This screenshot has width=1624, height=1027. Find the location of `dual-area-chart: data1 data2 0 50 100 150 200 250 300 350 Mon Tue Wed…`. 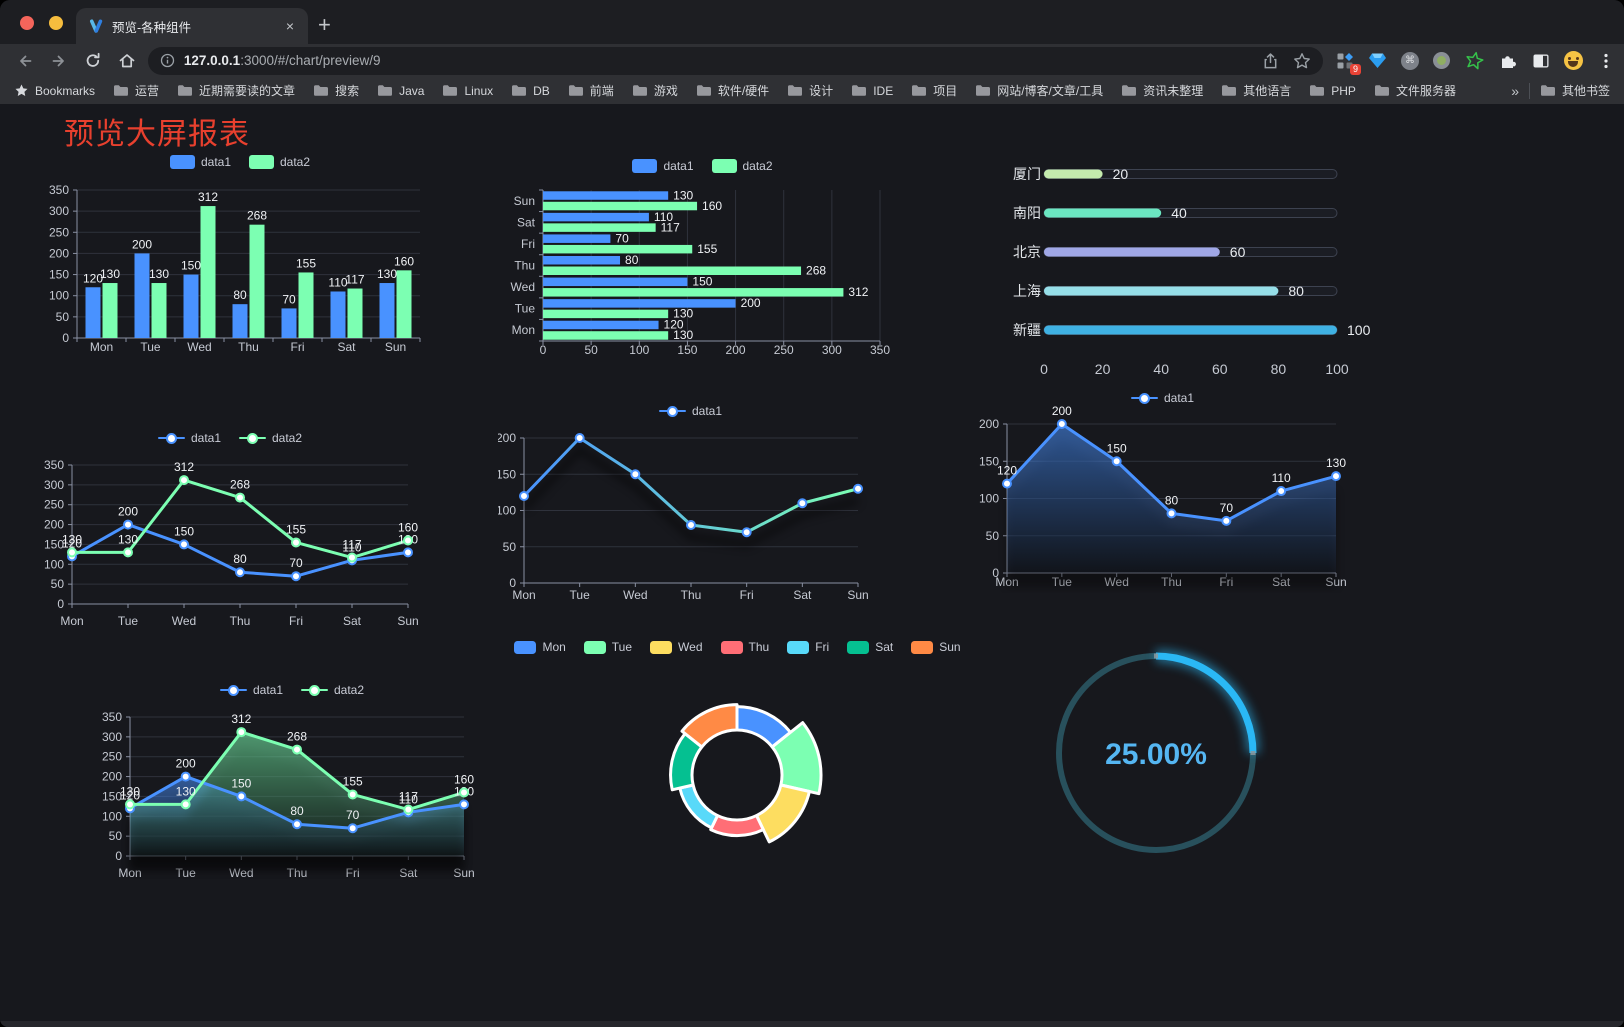

dual-area-chart: data1 data2 0 50 100 150 200 250 300 350 Mon Tue Wed… is located at coordinates (292, 782).